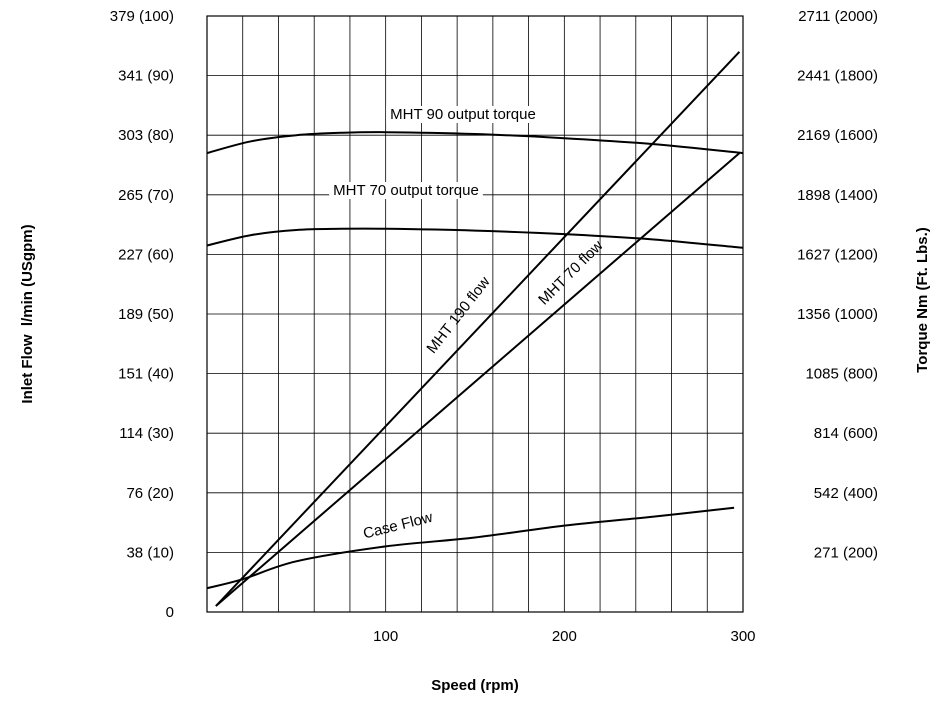  Describe the element at coordinates (142, 16) in the screenshot. I see `y-tick-label: 379 (100)` at that location.